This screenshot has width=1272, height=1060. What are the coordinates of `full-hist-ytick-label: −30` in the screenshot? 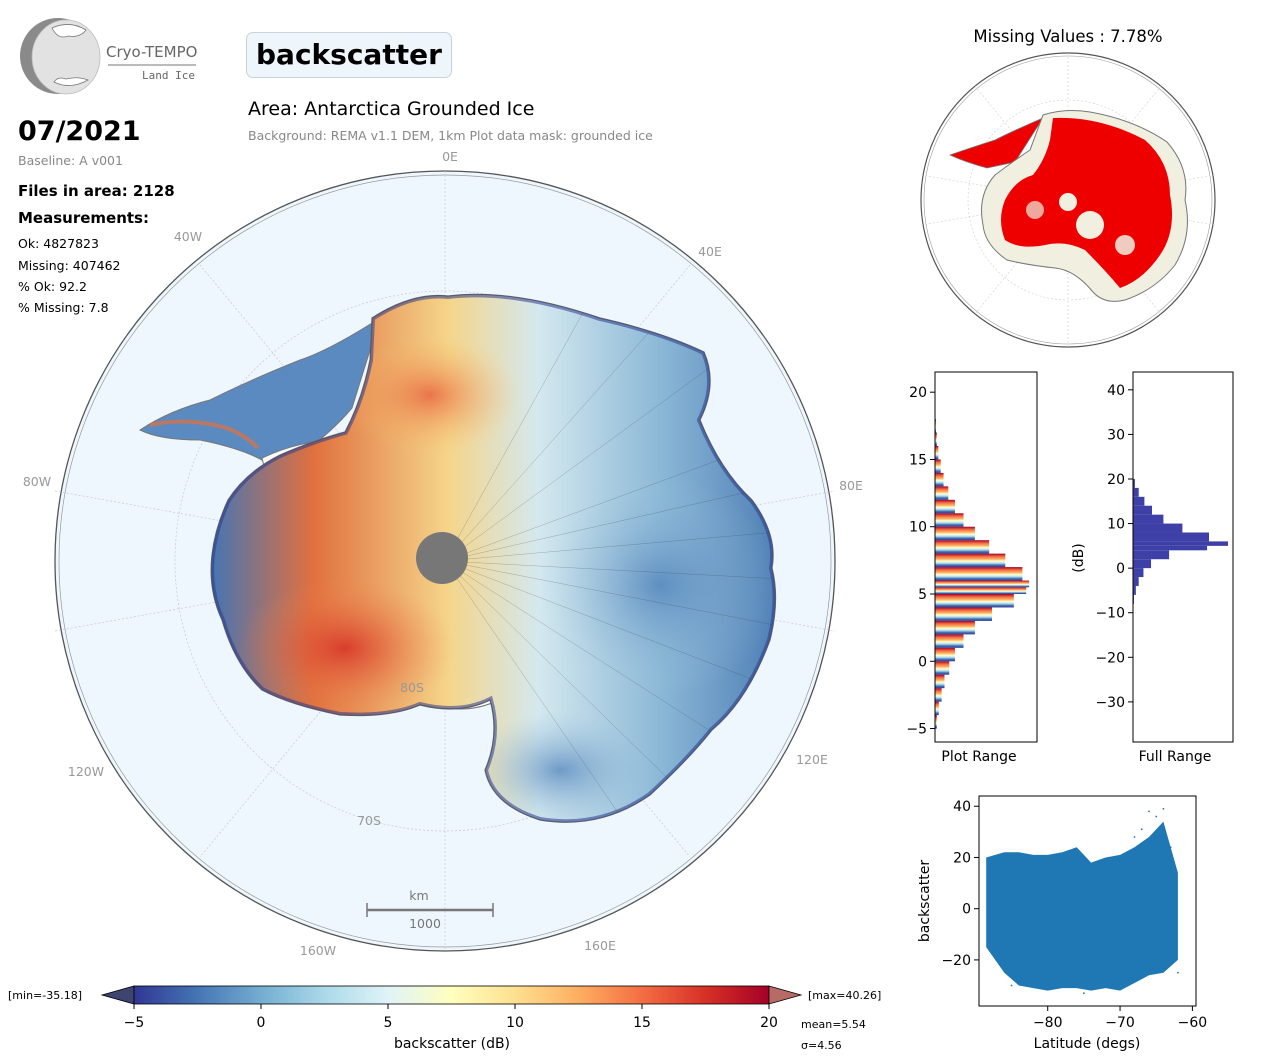 It's located at (1110, 703).